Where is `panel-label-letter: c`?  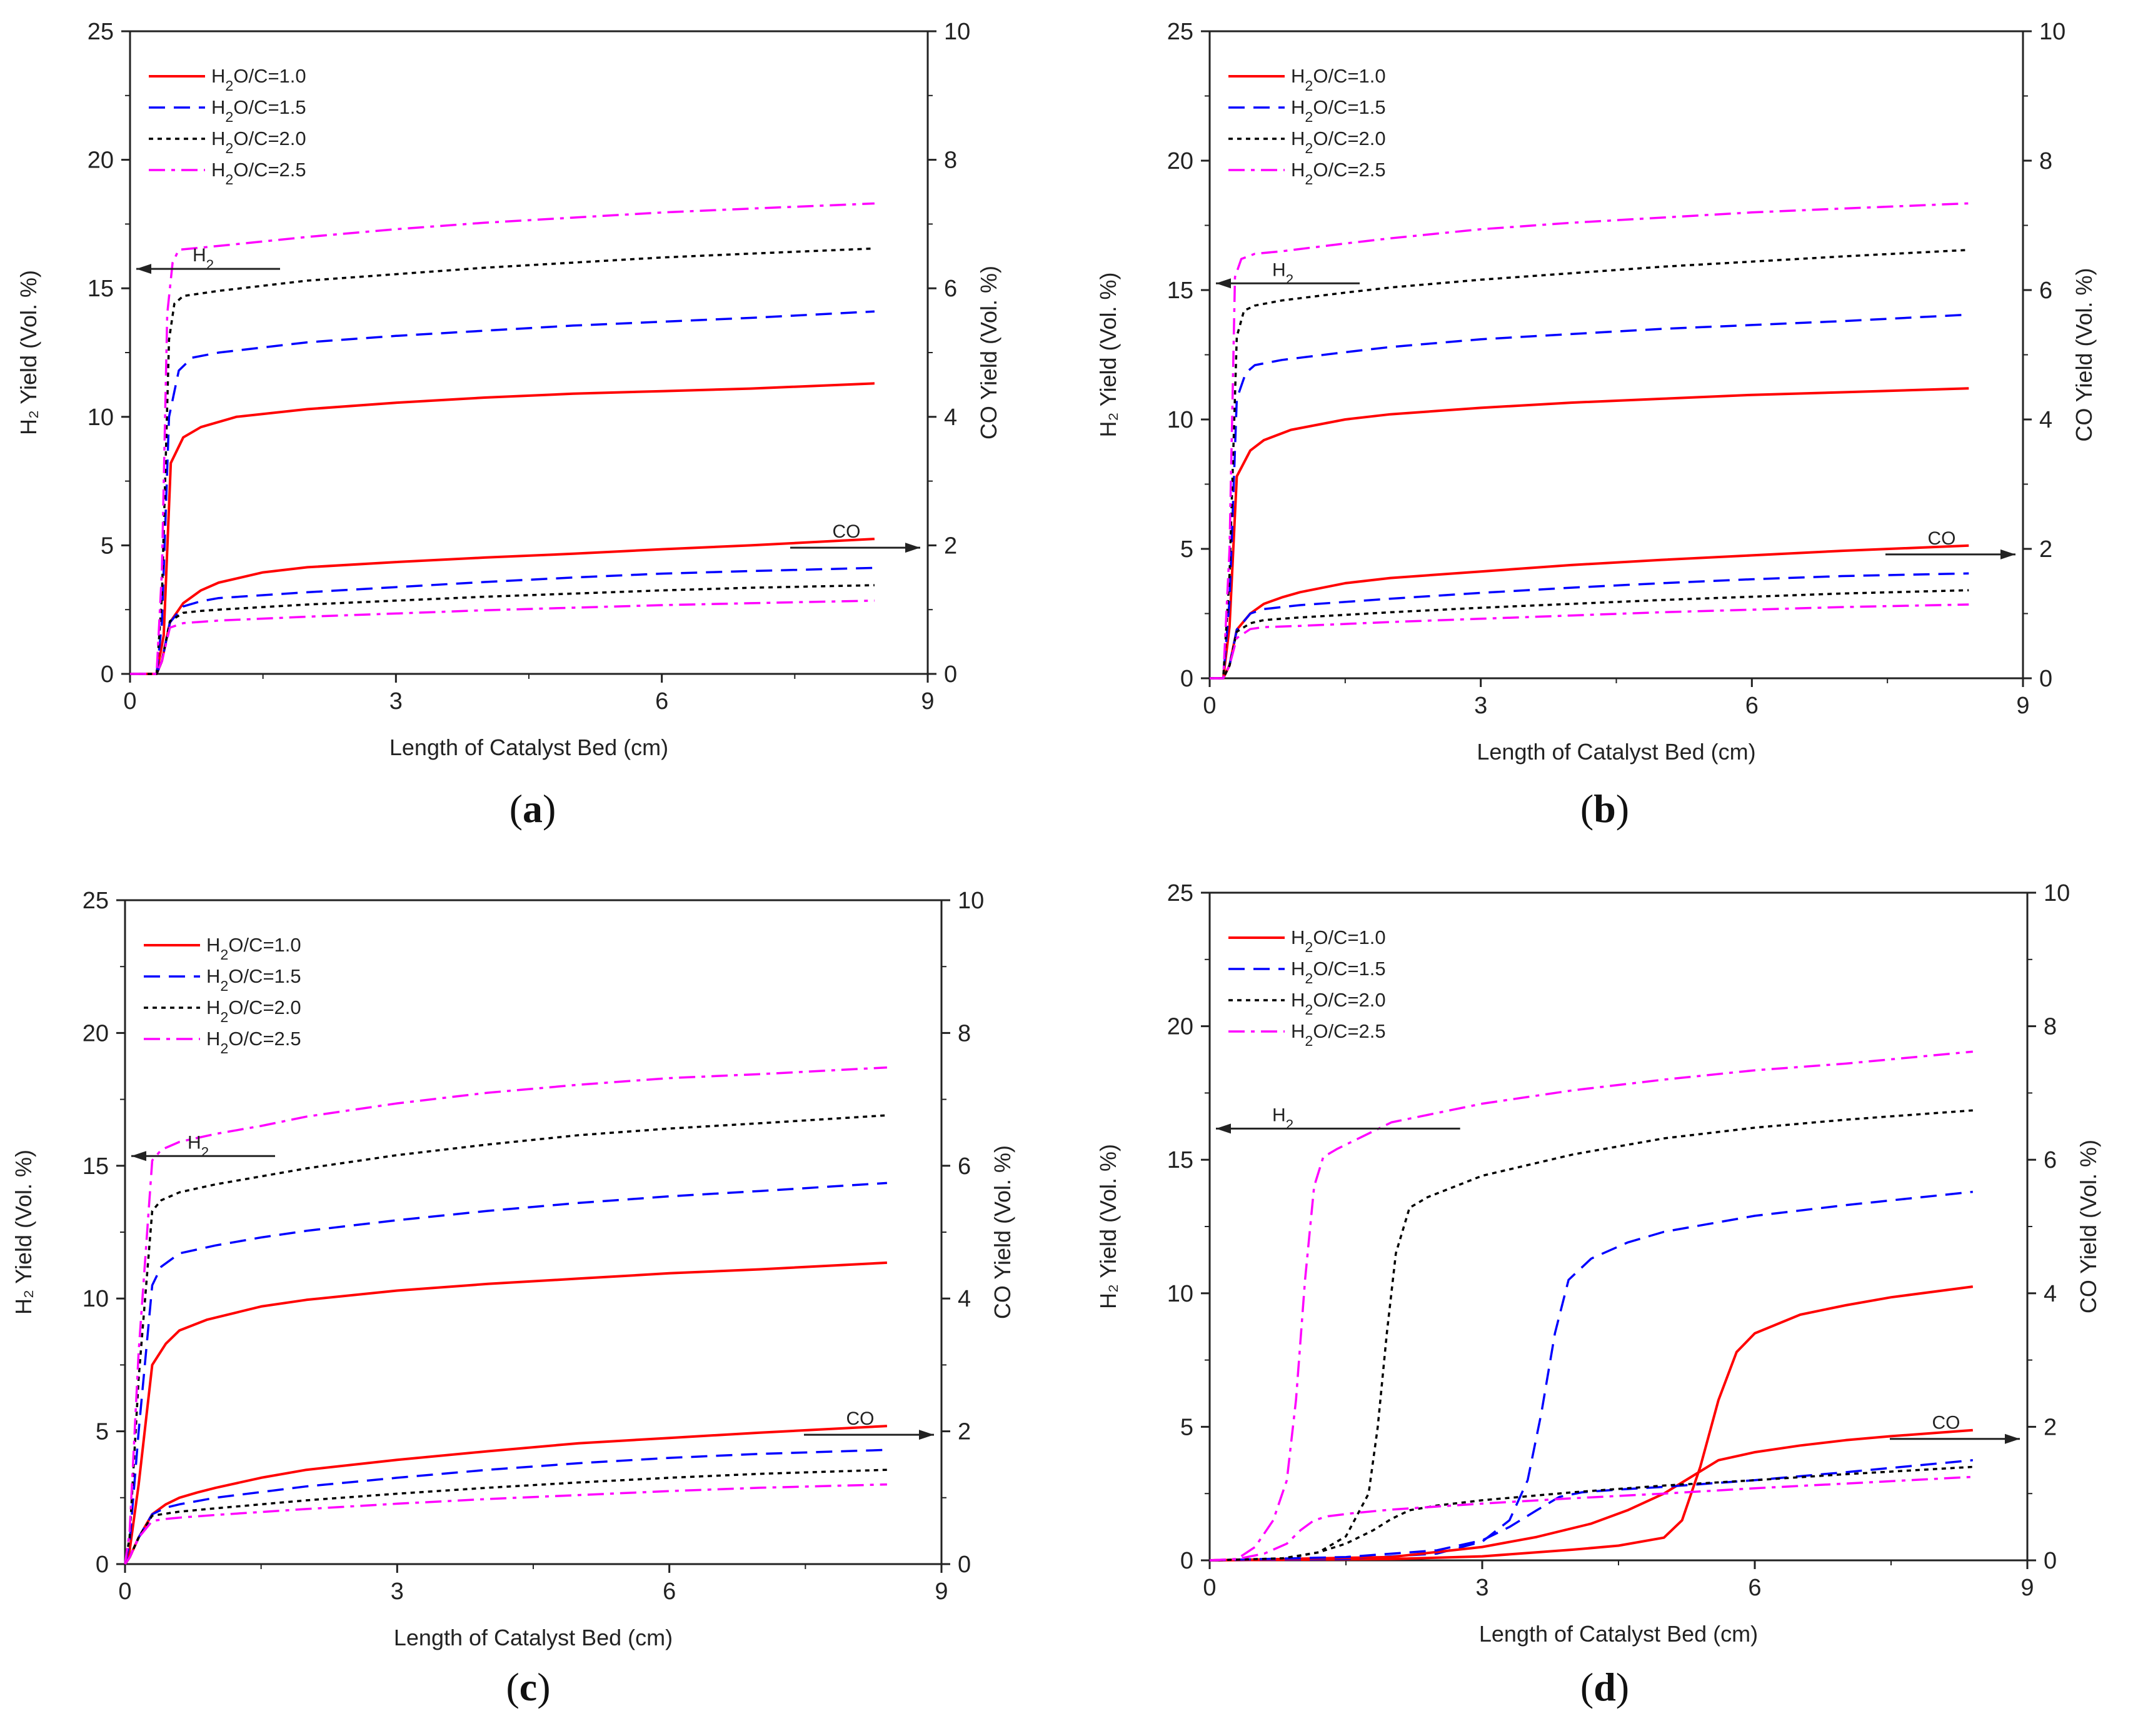
panel-label-letter: c is located at coordinates (528, 1687).